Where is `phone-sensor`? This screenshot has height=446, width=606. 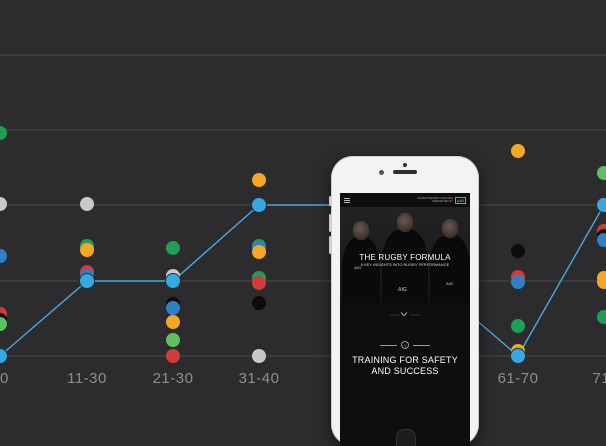
phone-sensor is located at coordinates (405, 165).